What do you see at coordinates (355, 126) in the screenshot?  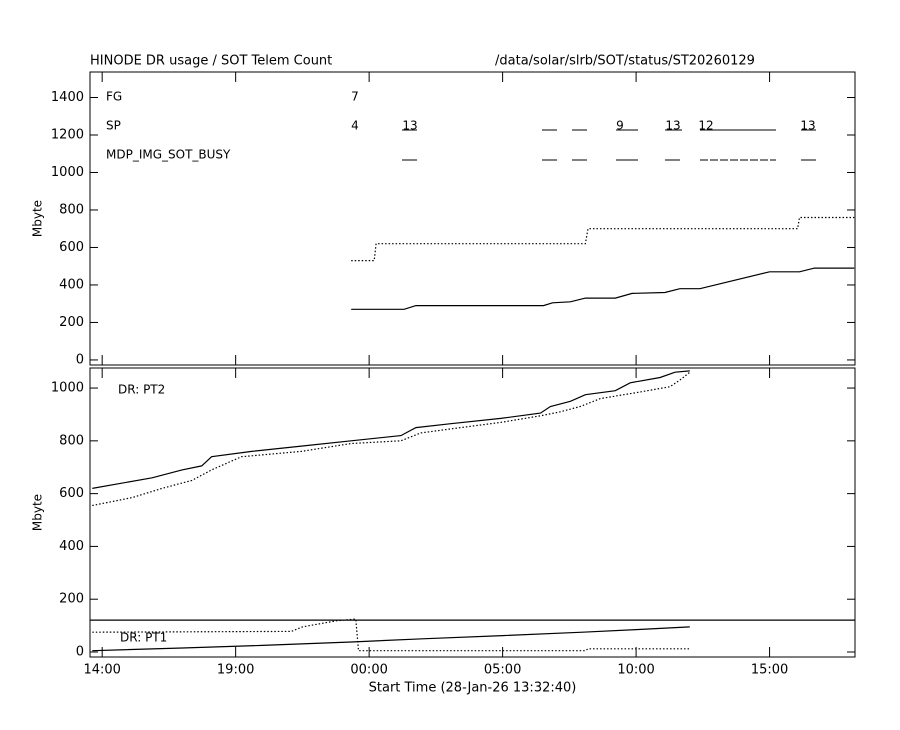 I see `annotation: 4` at bounding box center [355, 126].